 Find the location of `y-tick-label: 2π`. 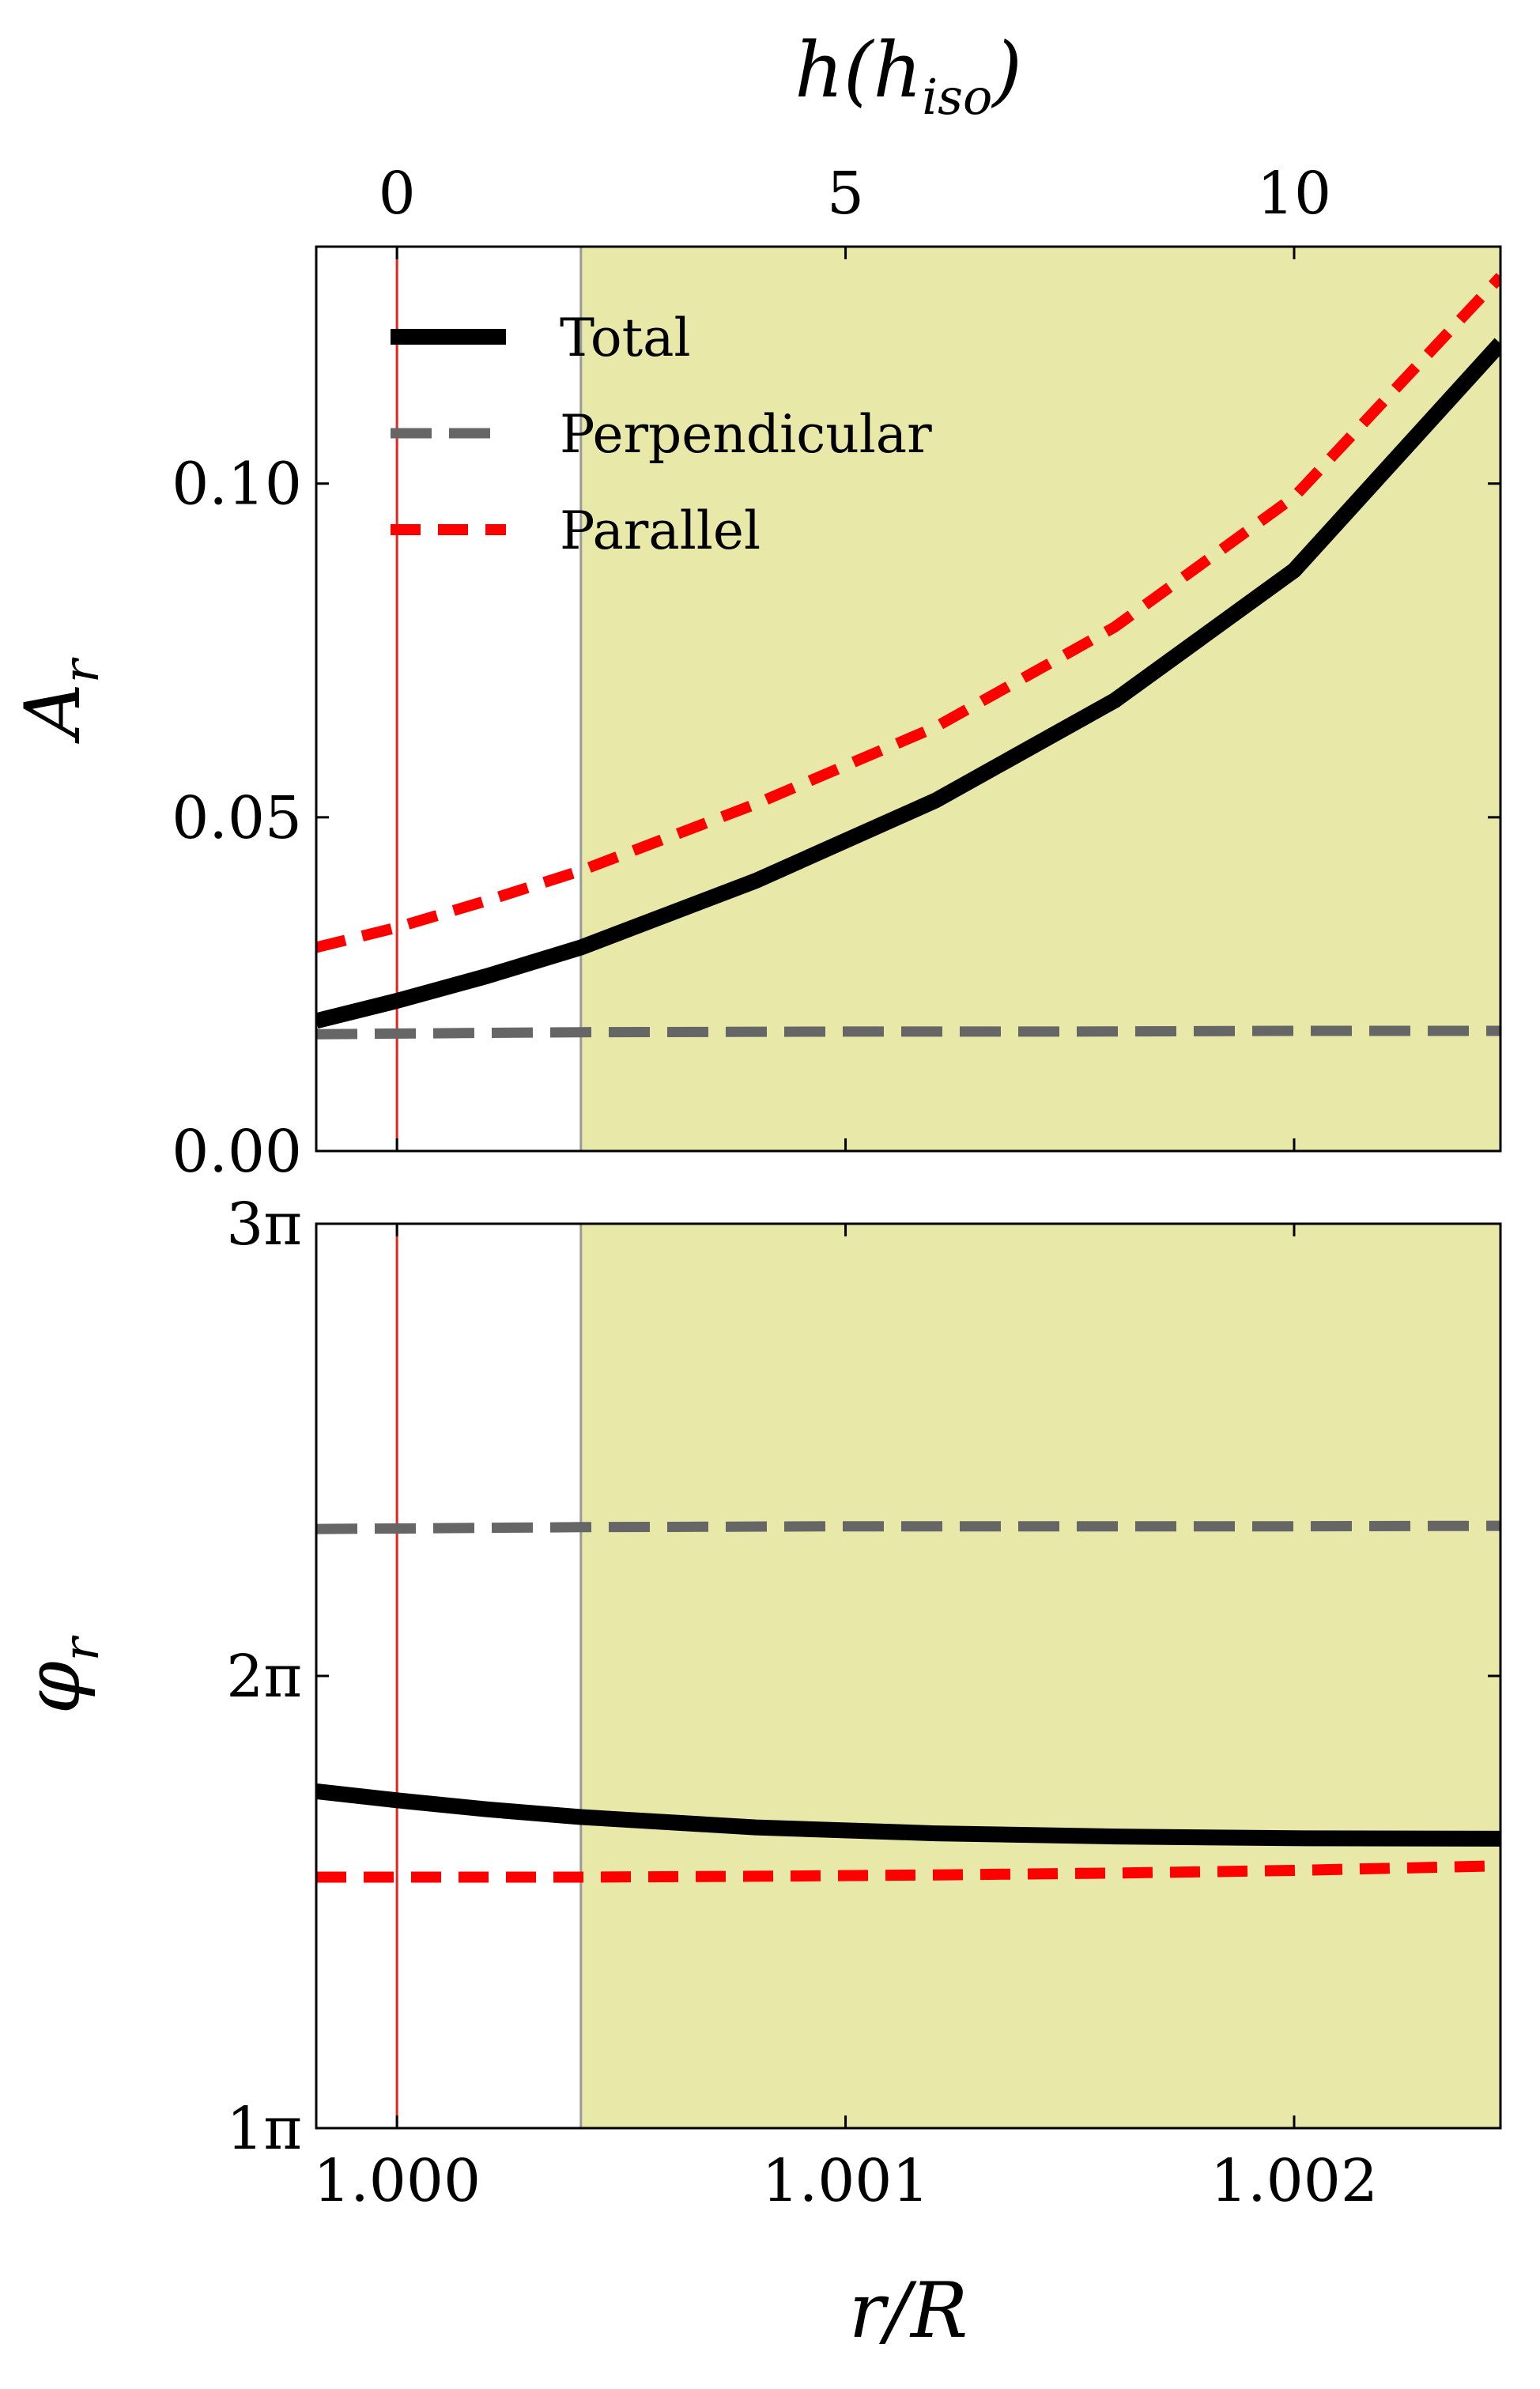

y-tick-label: 2π is located at coordinates (264, 1677).